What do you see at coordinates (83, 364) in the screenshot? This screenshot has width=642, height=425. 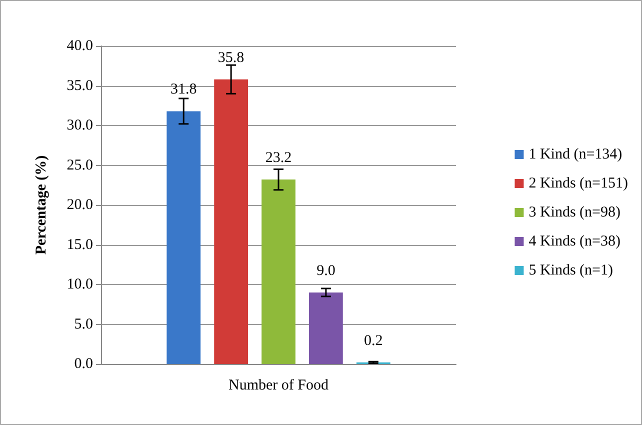 I see `y-tick-label: 0.0` at bounding box center [83, 364].